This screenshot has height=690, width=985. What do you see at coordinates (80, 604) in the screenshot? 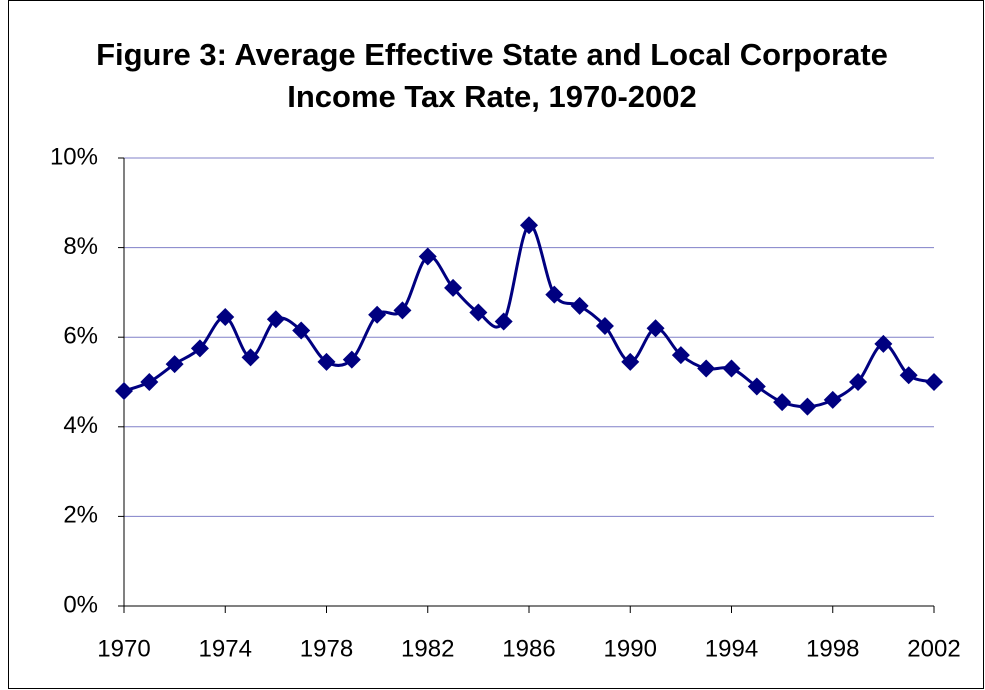
I see `y-tick-label: 0%` at bounding box center [80, 604].